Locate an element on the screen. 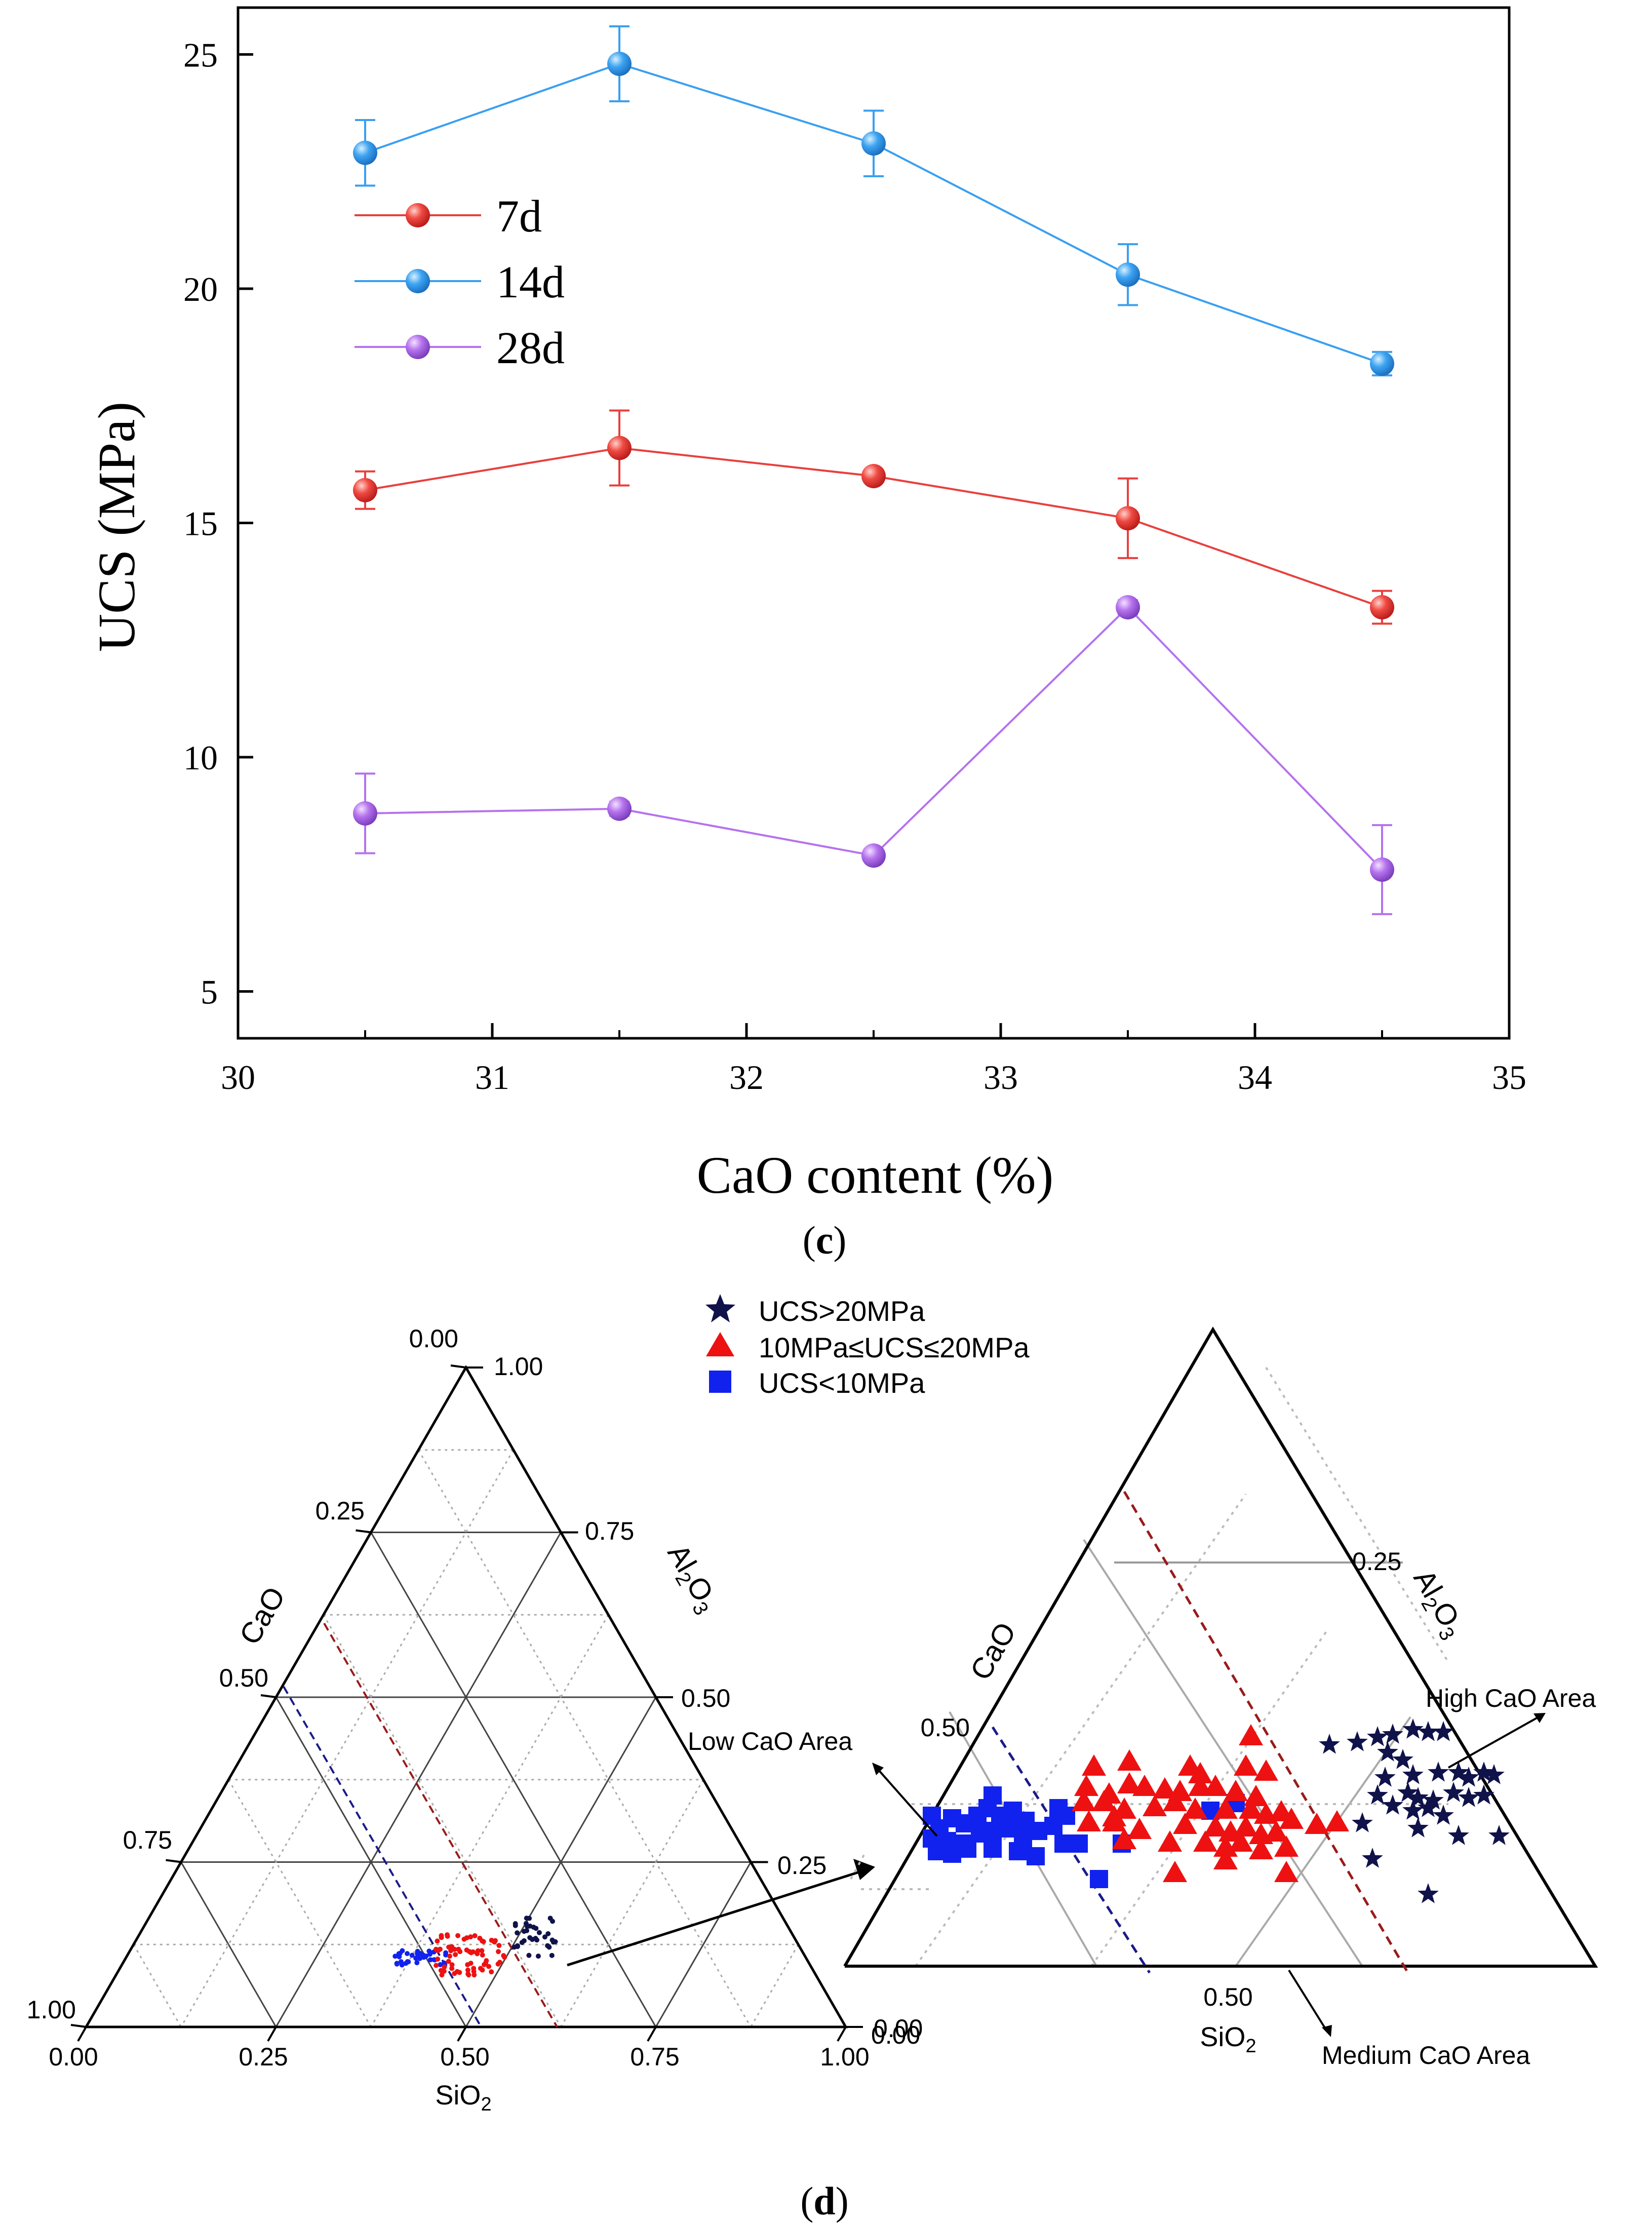  left-tick-1: 0.25 is located at coordinates (341, 1511).